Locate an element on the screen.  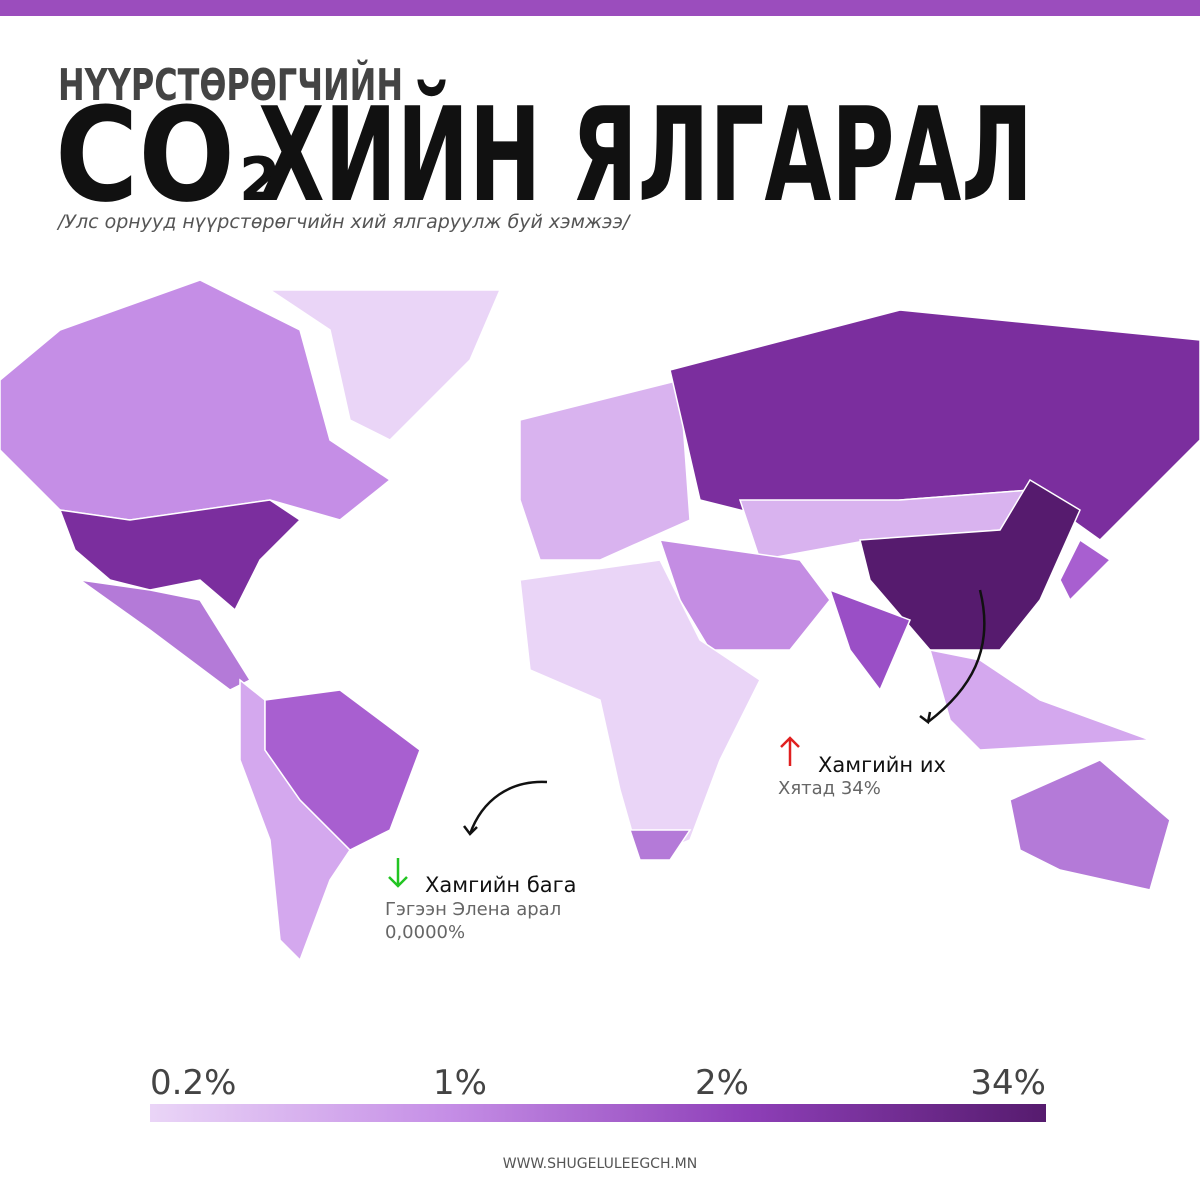
title-prefix: CO is located at coordinates (145, 155).